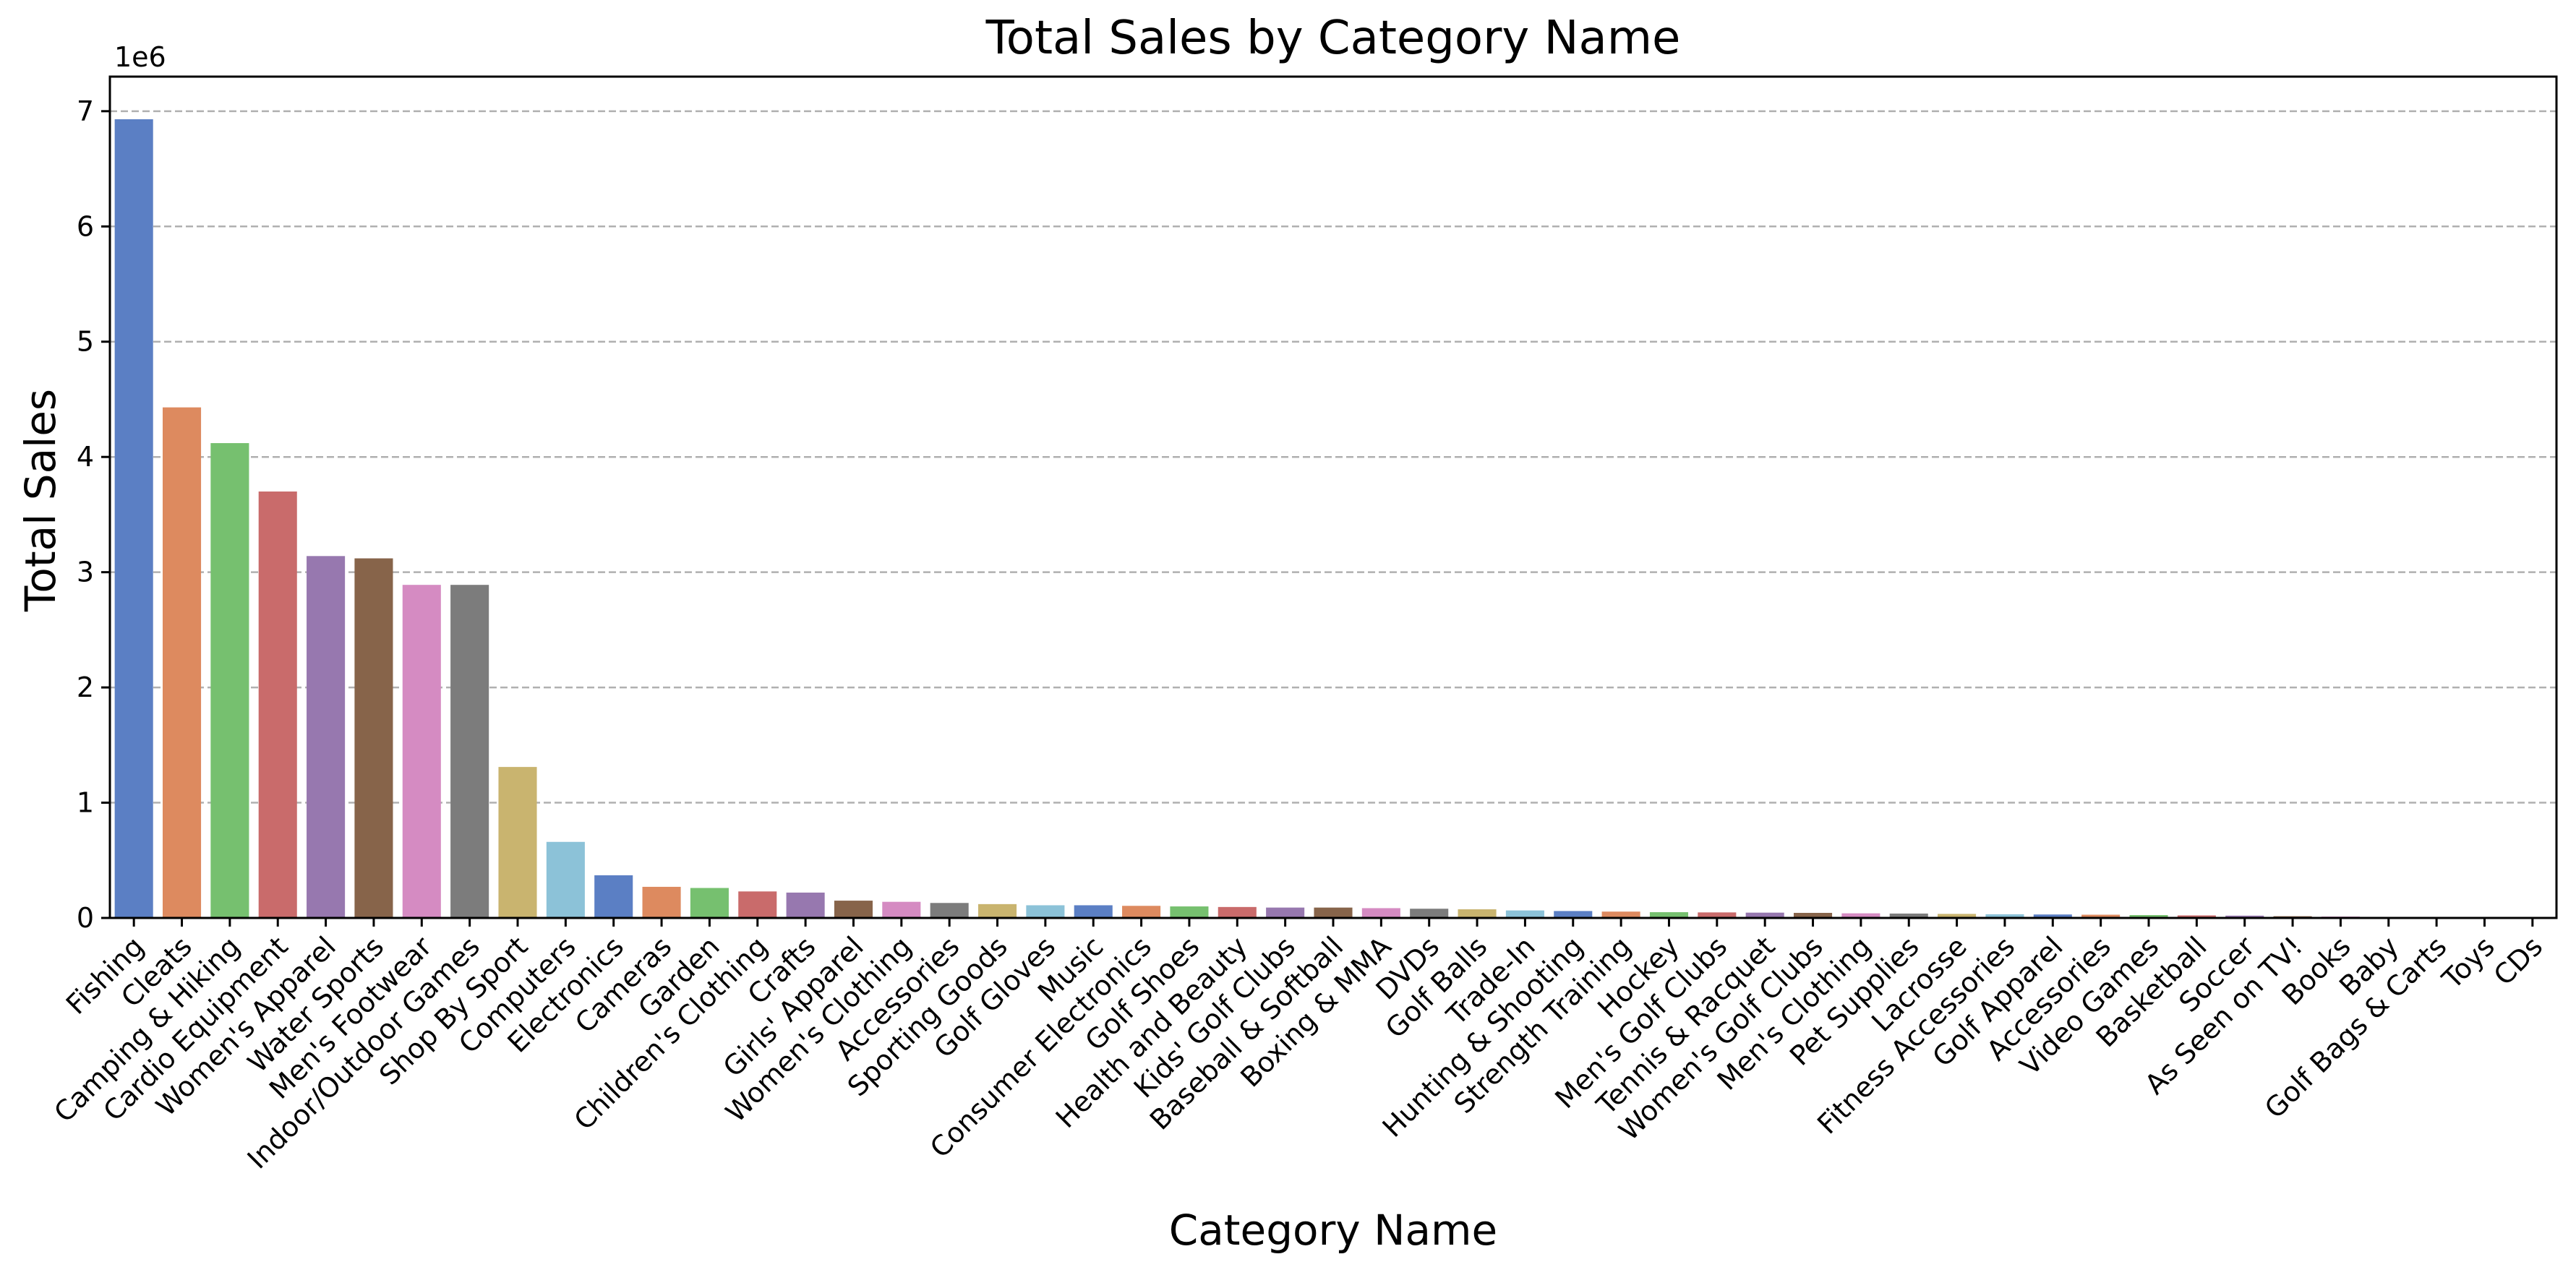 This screenshot has height=1275, width=2576. What do you see at coordinates (85, 111) in the screenshot?
I see `y-tick-label: 7` at bounding box center [85, 111].